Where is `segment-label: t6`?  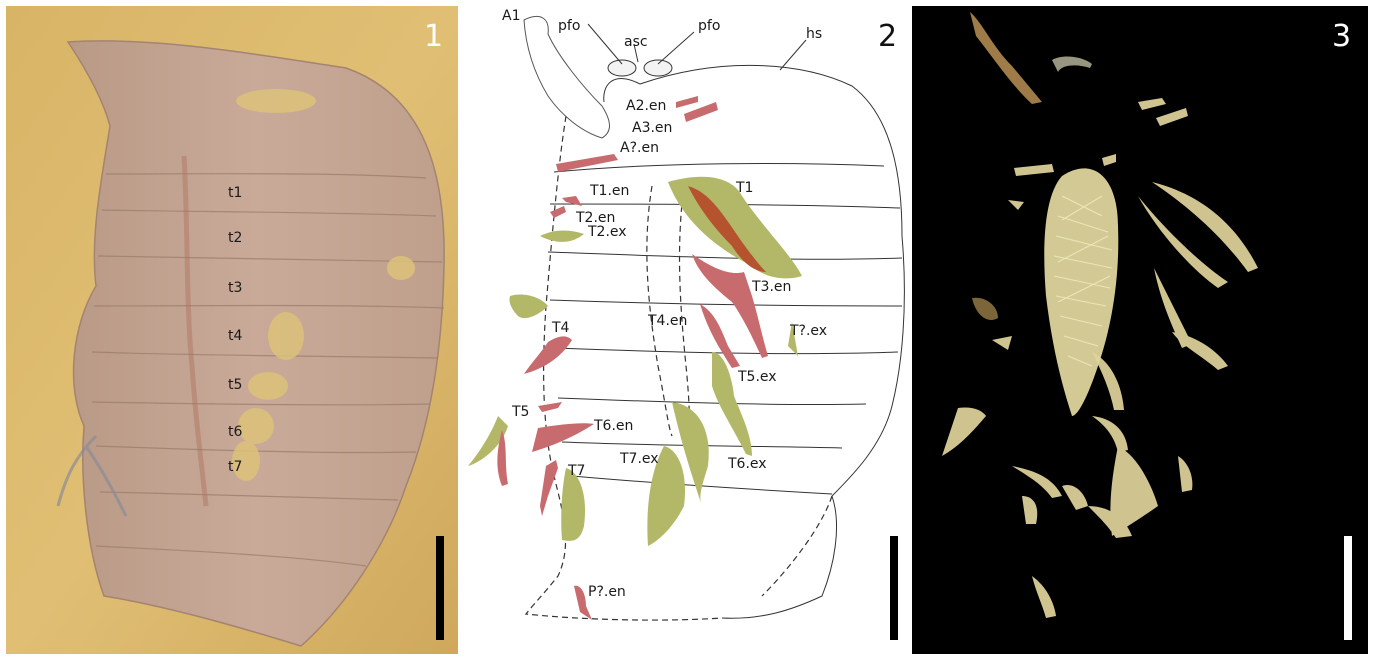
segment-label: t6 is located at coordinates (235, 432).